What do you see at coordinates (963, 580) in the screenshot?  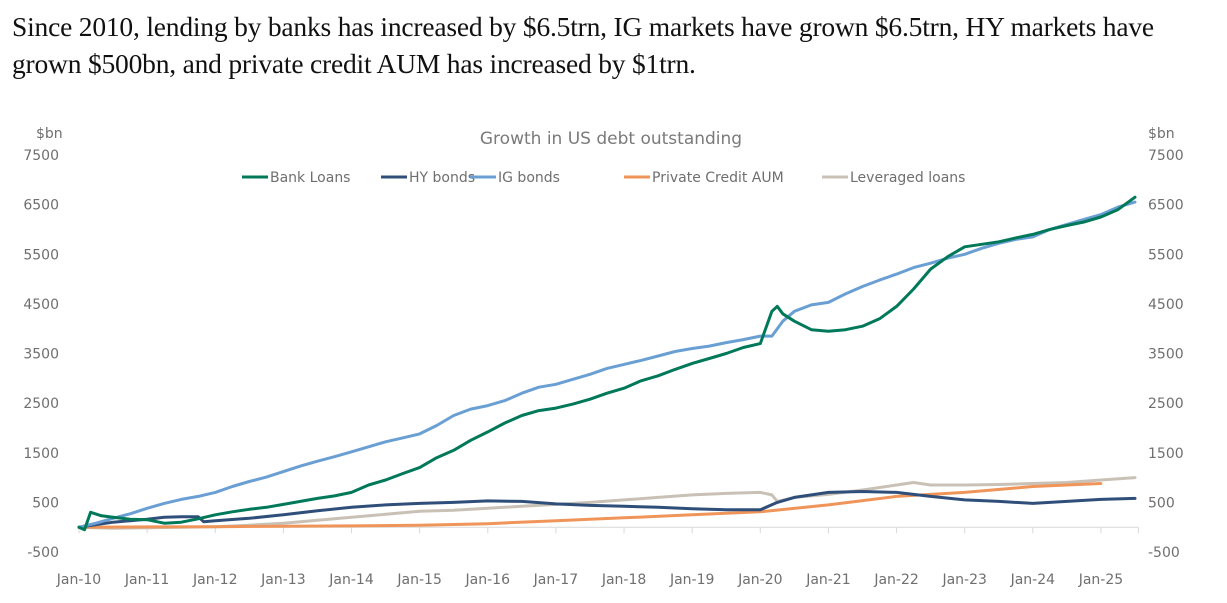 I see `x-tick-label: Jan-23` at bounding box center [963, 580].